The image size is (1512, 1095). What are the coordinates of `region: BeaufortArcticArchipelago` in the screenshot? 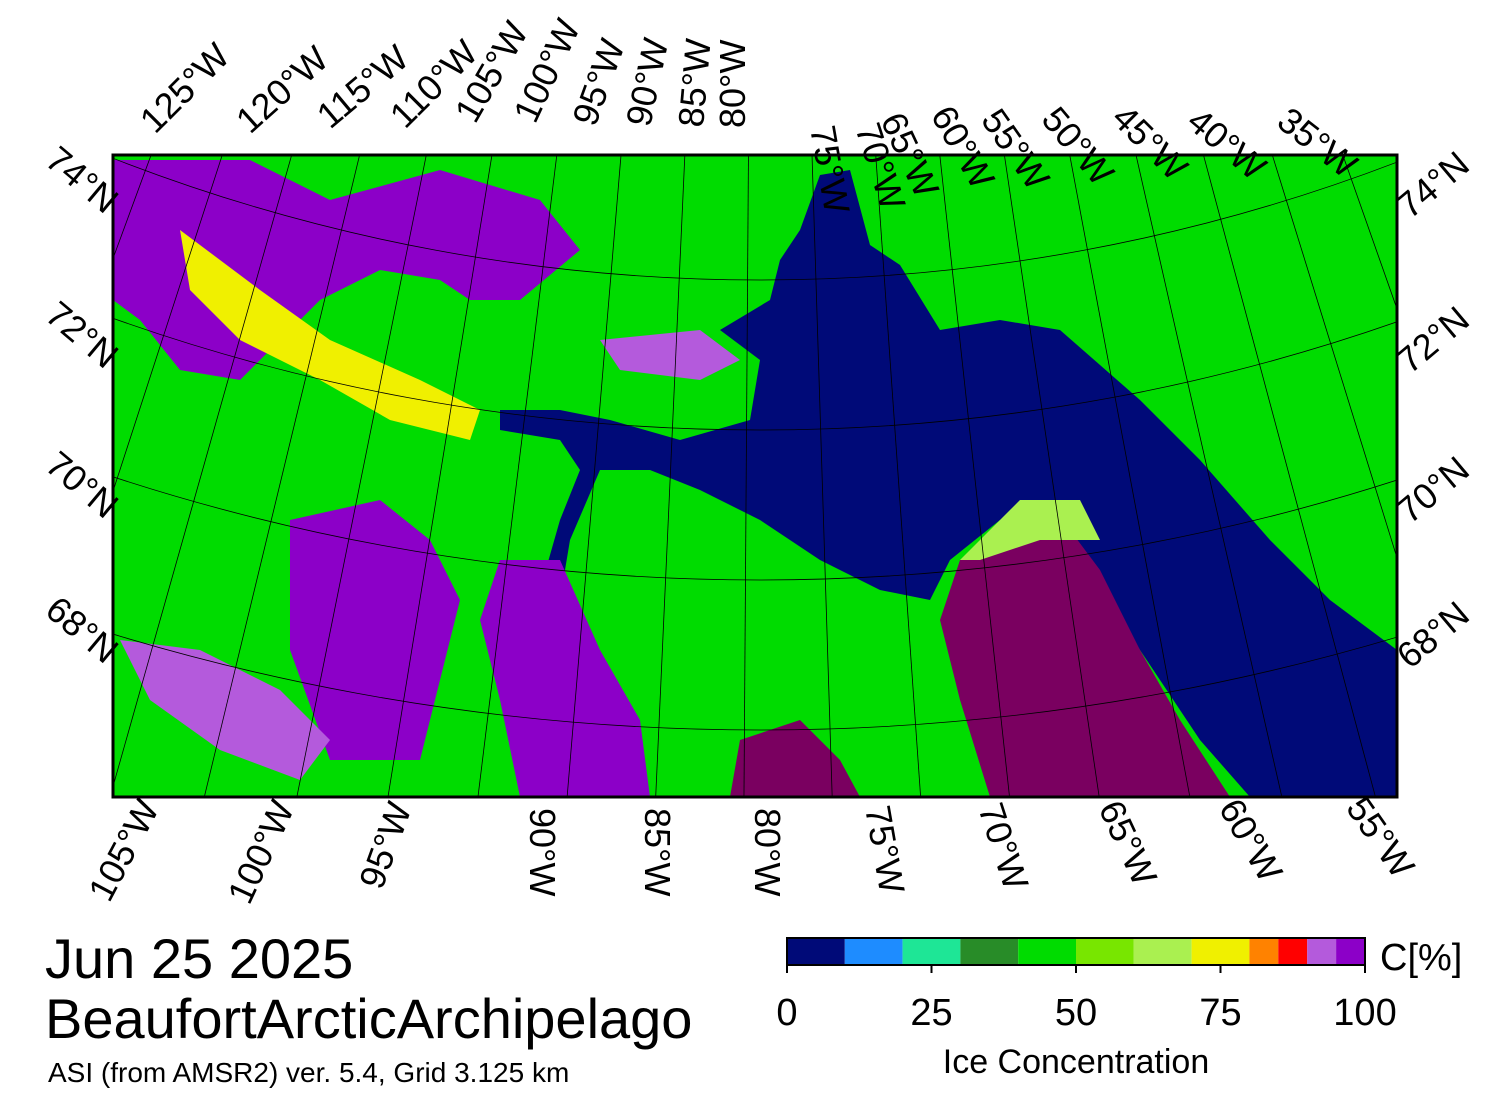 It's located at (368, 1018).